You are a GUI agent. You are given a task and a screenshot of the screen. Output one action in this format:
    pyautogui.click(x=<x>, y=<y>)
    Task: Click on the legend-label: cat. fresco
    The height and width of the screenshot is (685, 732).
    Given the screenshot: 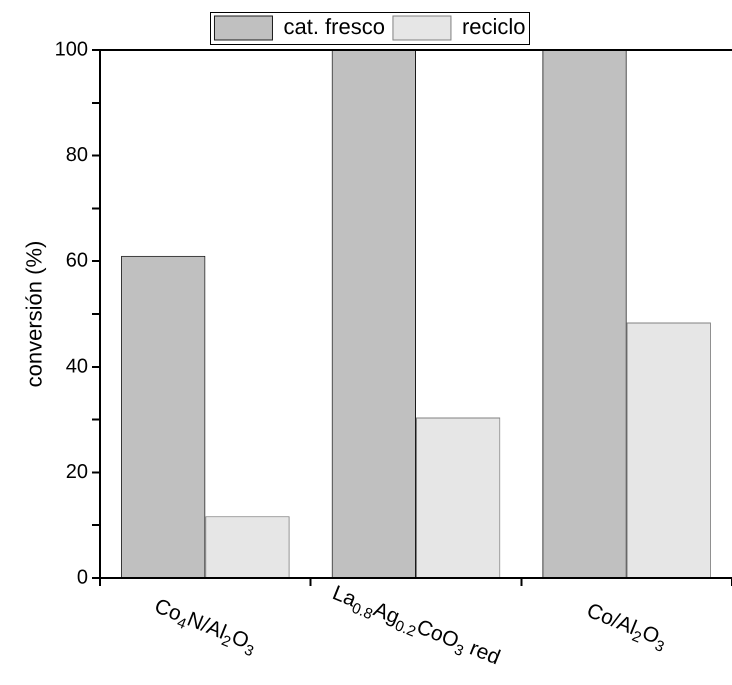 What is the action you would take?
    pyautogui.click(x=334, y=27)
    